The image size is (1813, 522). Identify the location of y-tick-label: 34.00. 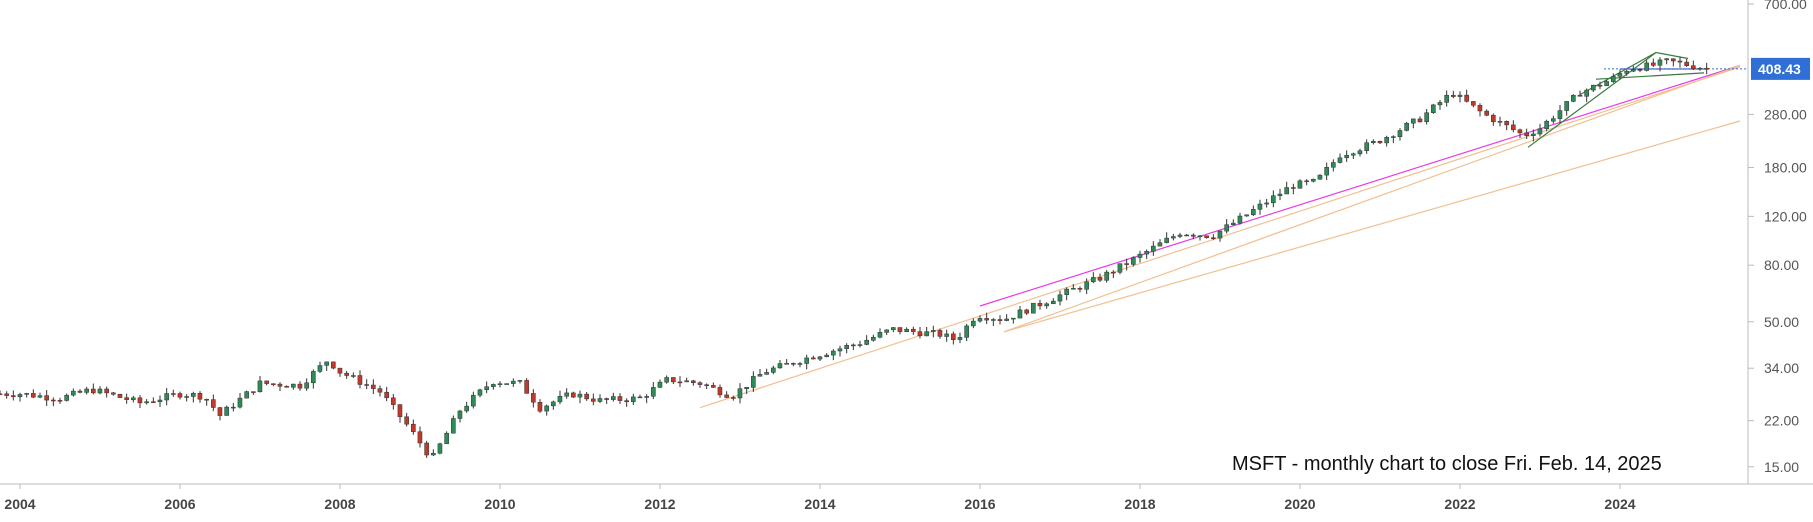
(1781, 368).